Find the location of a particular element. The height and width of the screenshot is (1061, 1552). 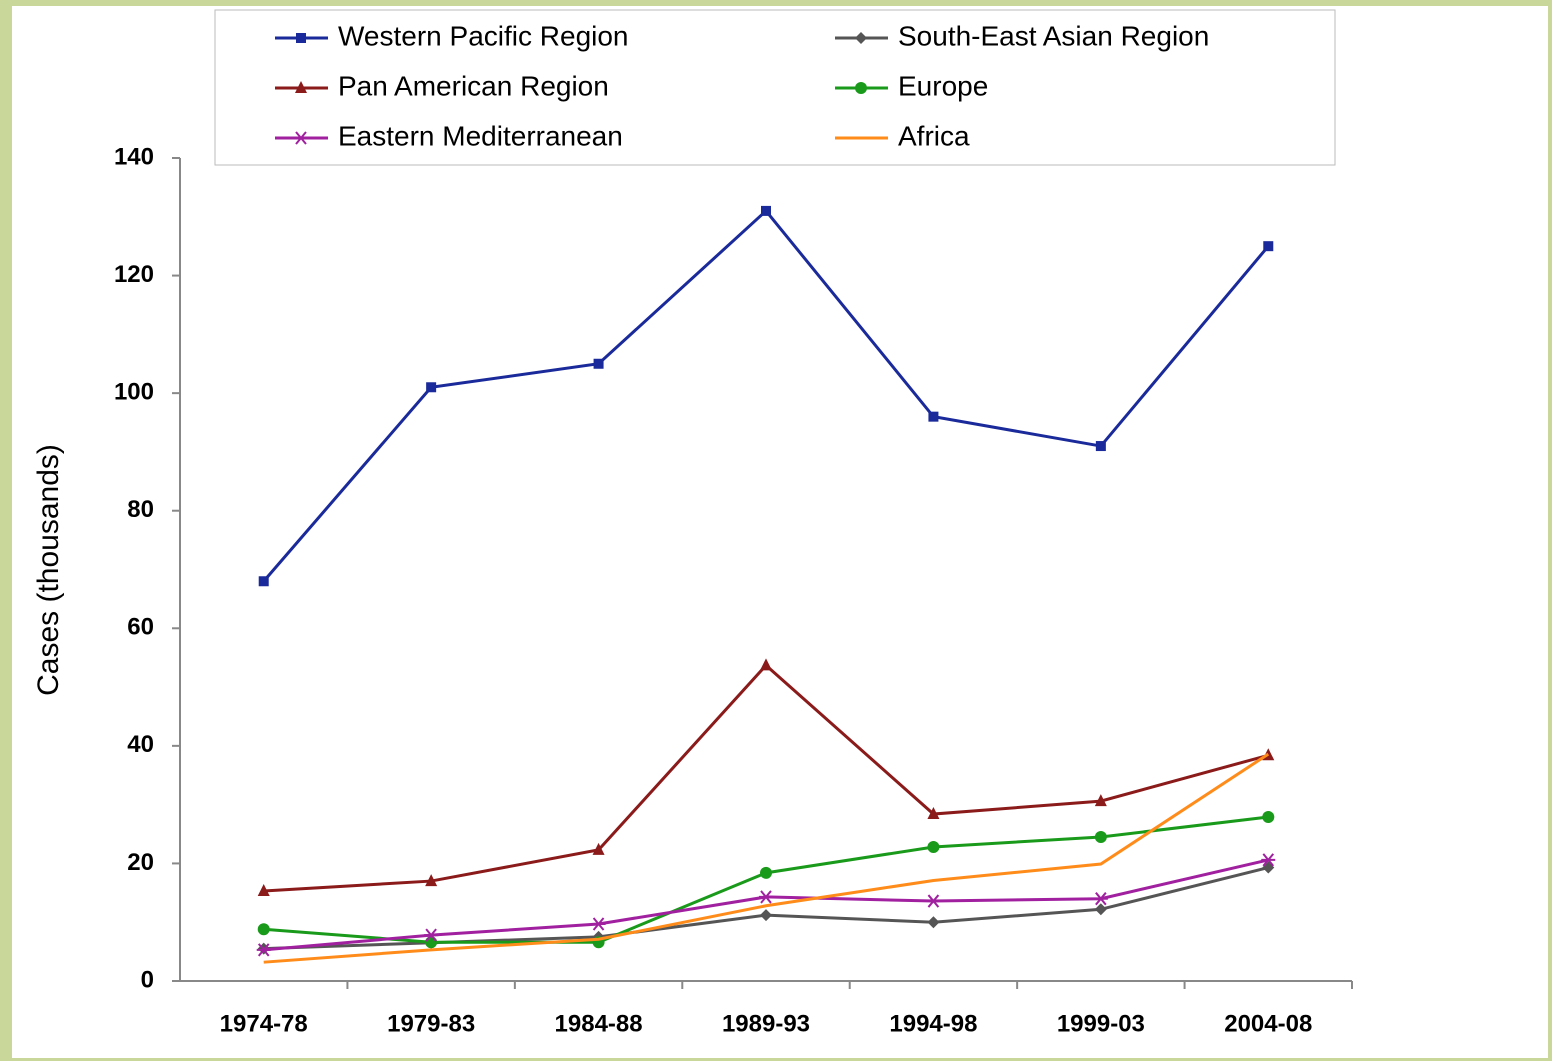

x-tick-label: 1984-88 is located at coordinates (599, 1023).